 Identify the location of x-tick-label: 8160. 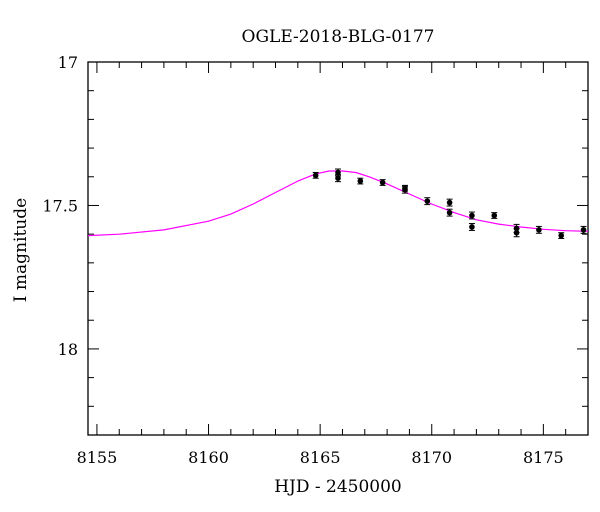
(208, 457).